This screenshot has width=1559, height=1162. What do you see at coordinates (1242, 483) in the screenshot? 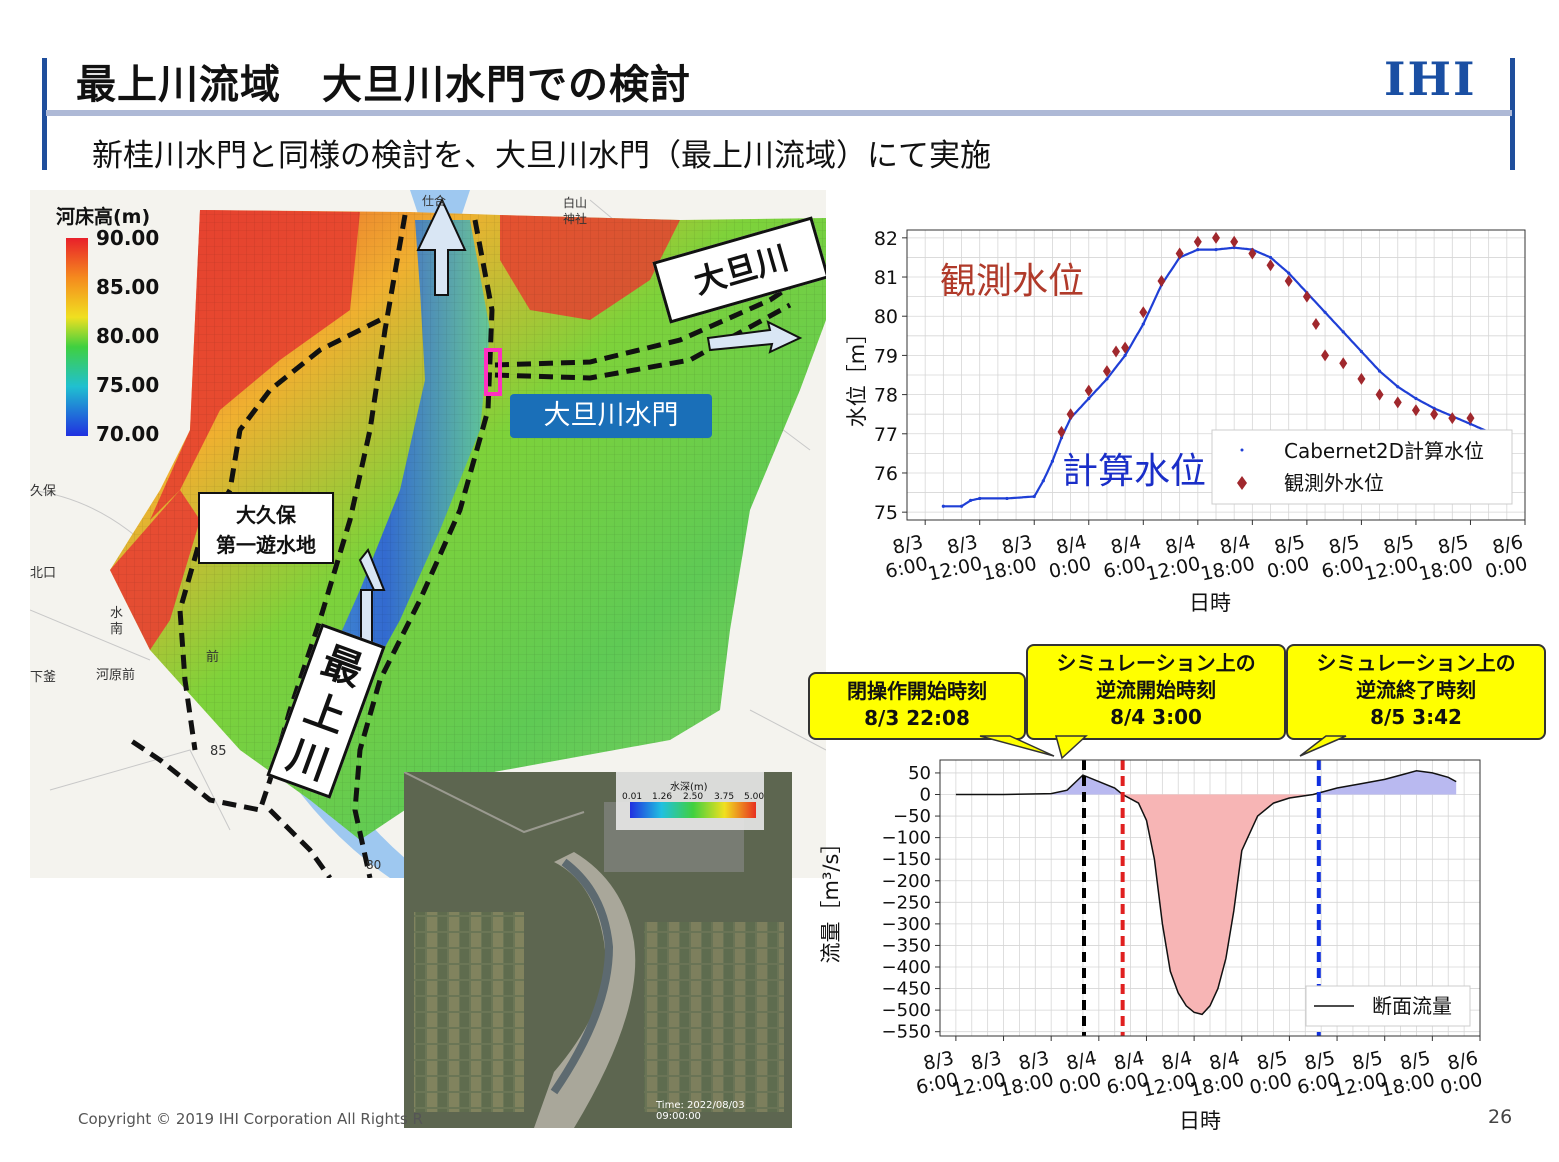
I see `legend-obs-marker` at bounding box center [1242, 483].